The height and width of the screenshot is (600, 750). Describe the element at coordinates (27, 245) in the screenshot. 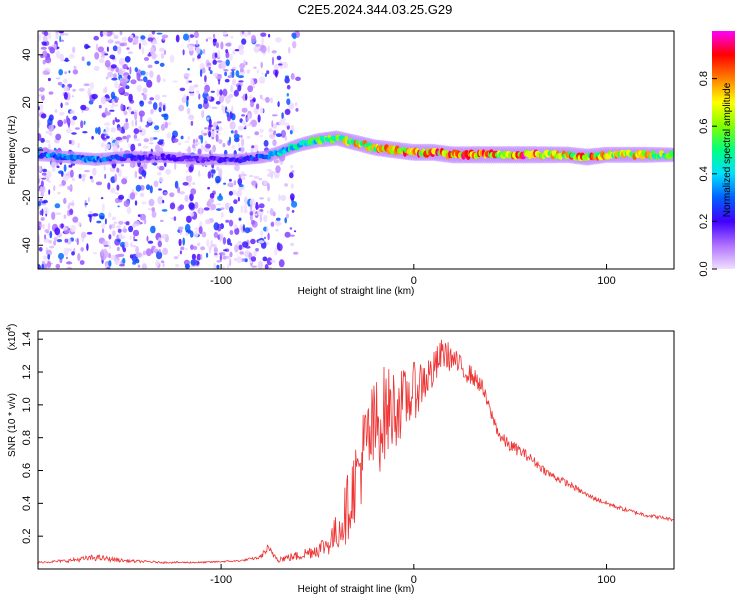

I see `y-tick-label: -40` at that location.